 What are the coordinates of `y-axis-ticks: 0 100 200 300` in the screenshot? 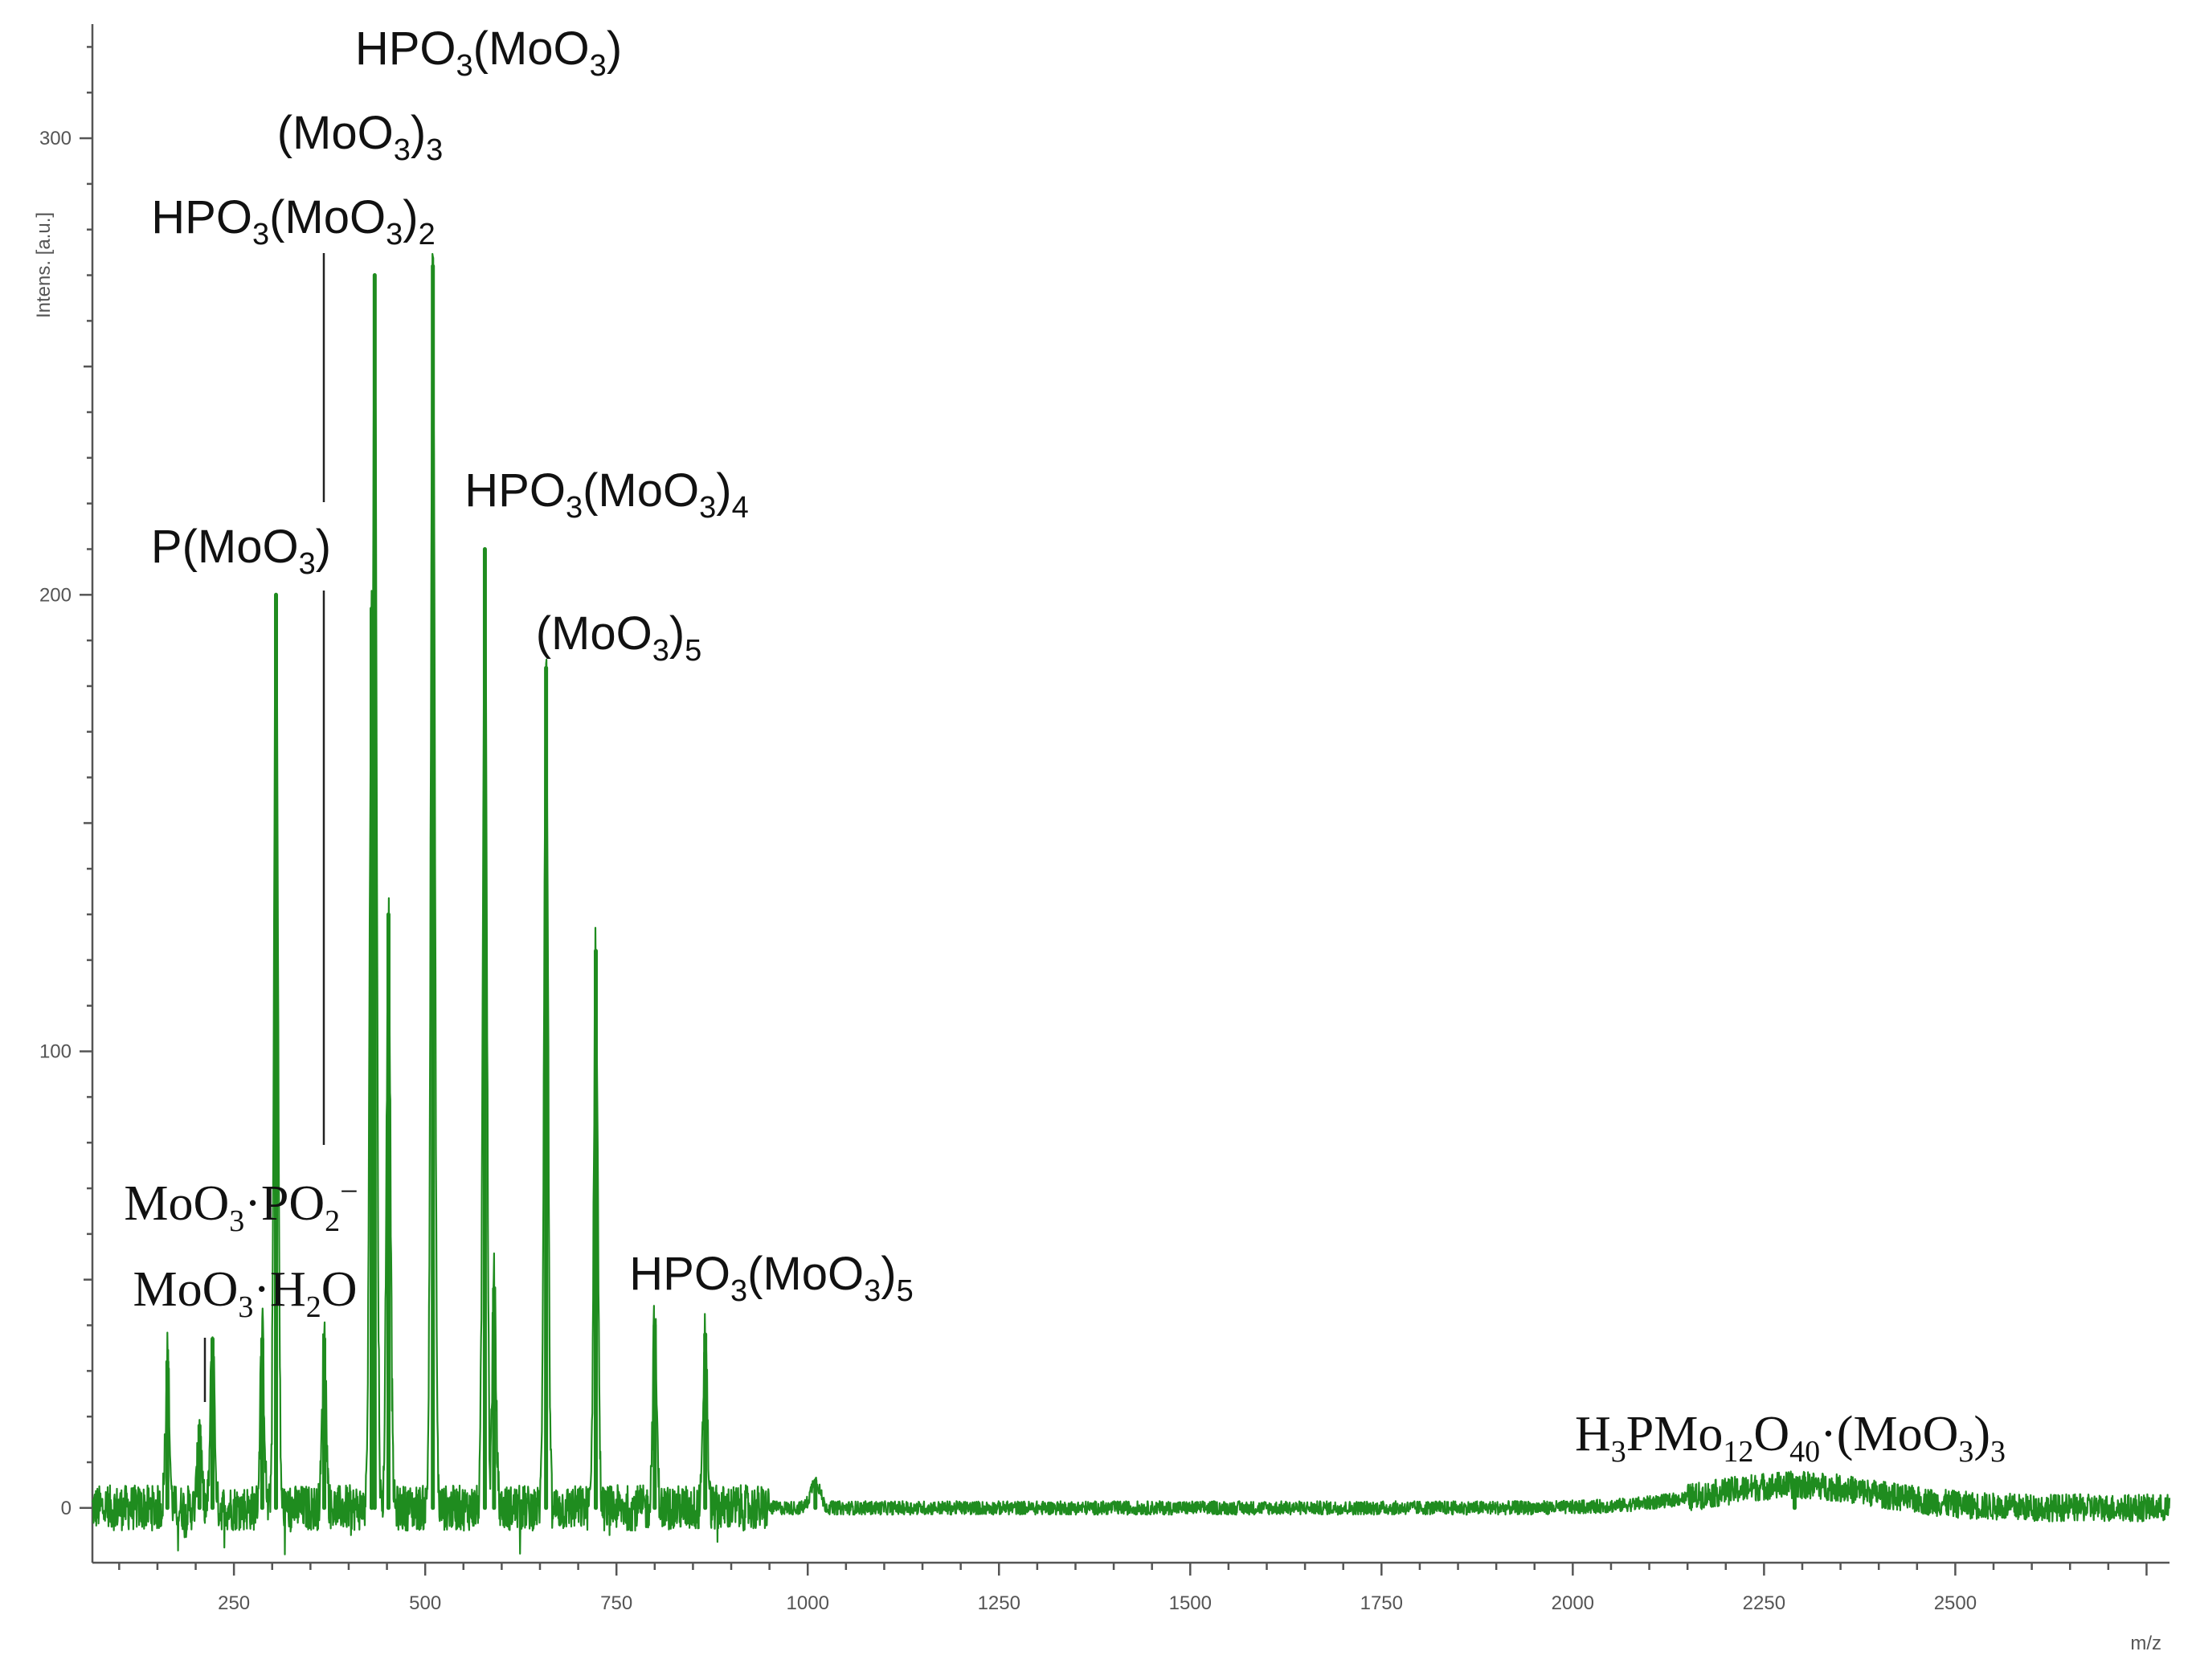 It's located at (65, 783).